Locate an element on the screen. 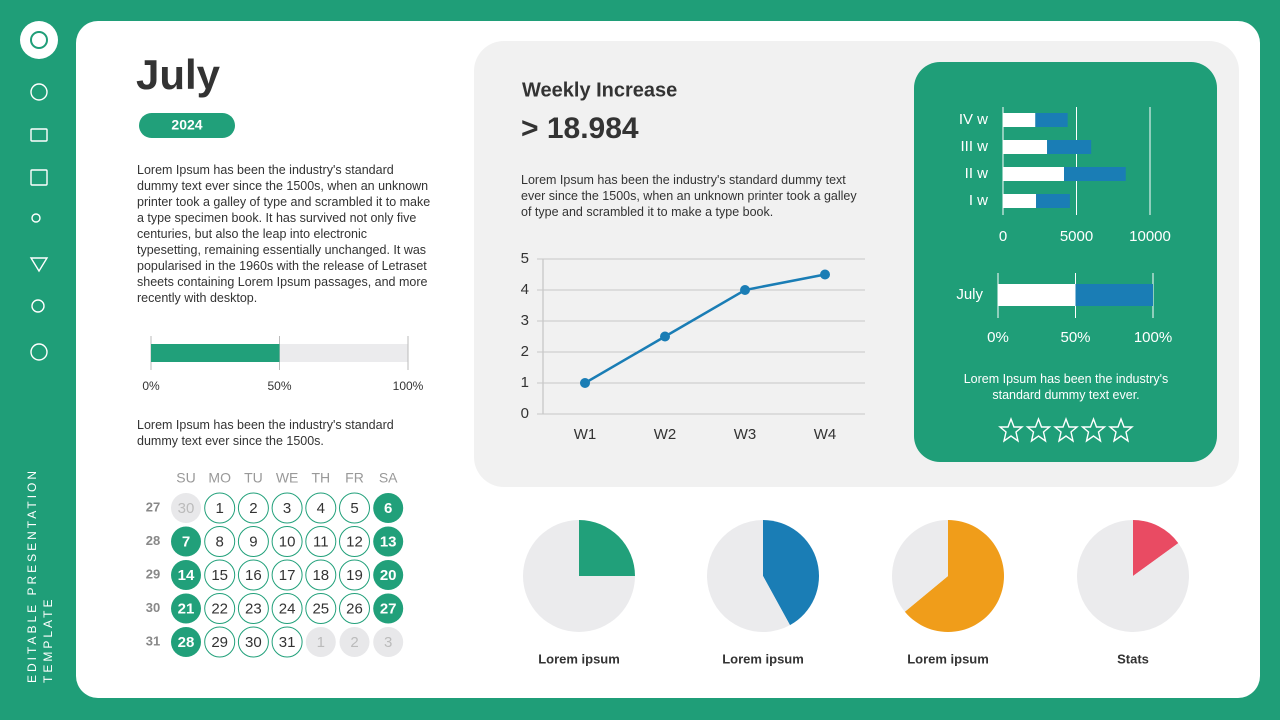  day-number: 20 is located at coordinates (388, 575).